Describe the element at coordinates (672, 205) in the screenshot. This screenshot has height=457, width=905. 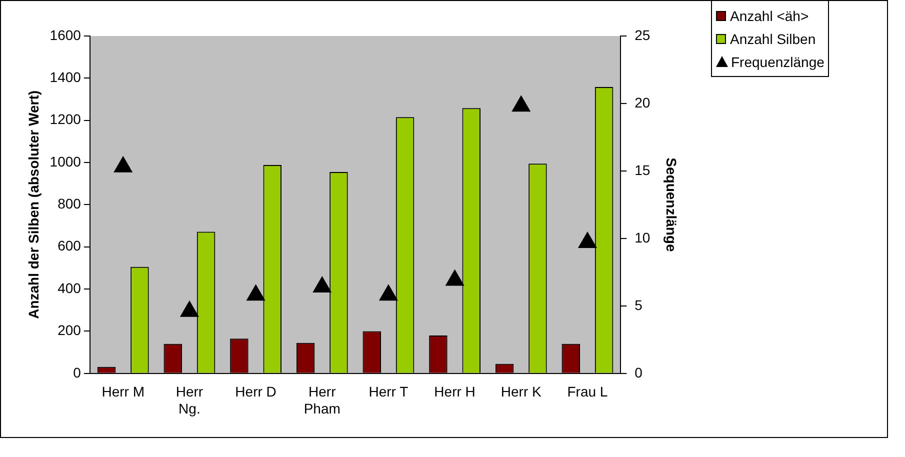
I see `y2-axis-title: Sequenzlänge` at that location.